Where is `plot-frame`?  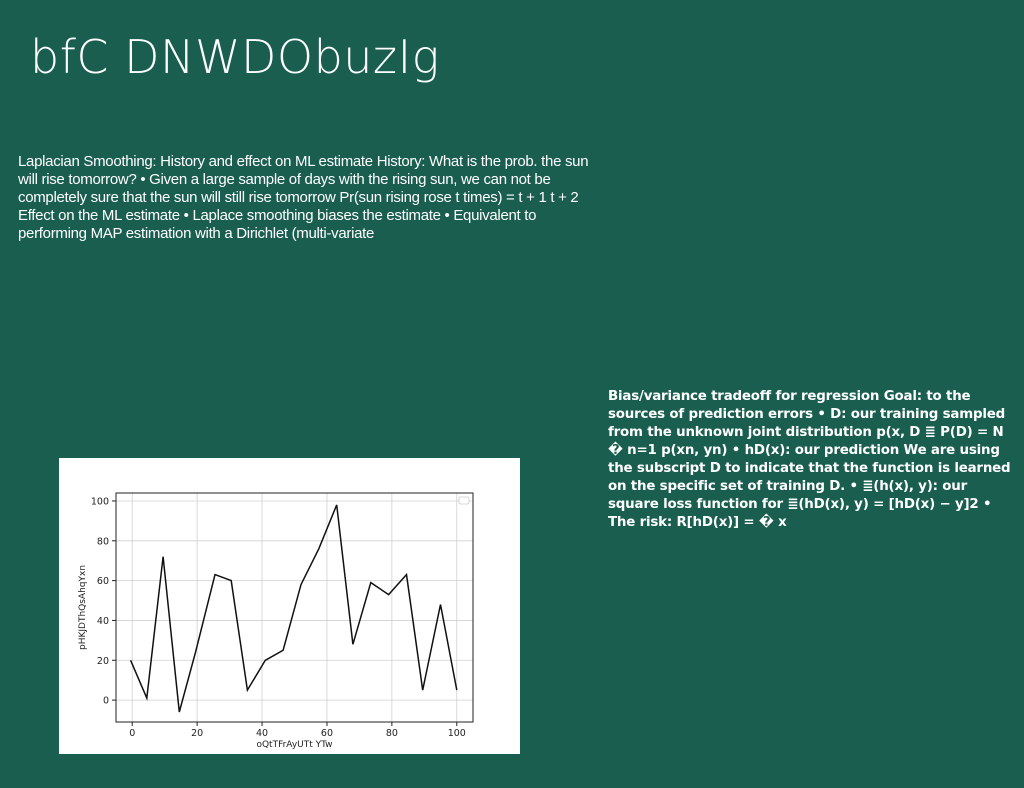
plot-frame is located at coordinates (294, 607).